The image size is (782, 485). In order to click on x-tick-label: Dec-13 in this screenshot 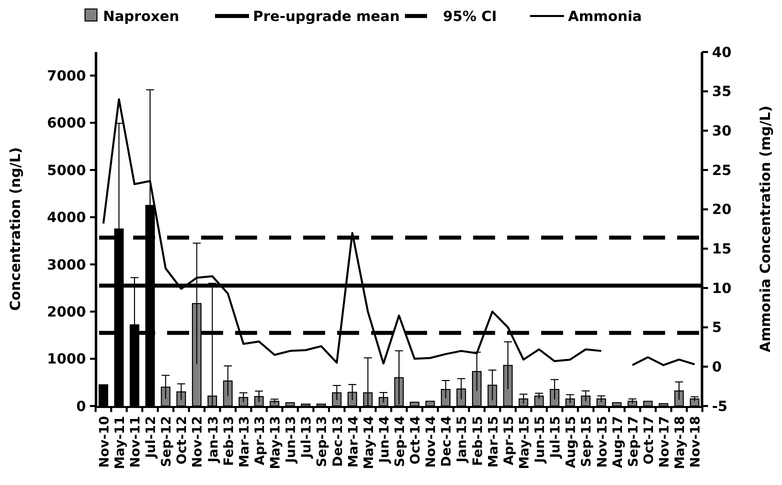, I will do `click(338, 441)`.